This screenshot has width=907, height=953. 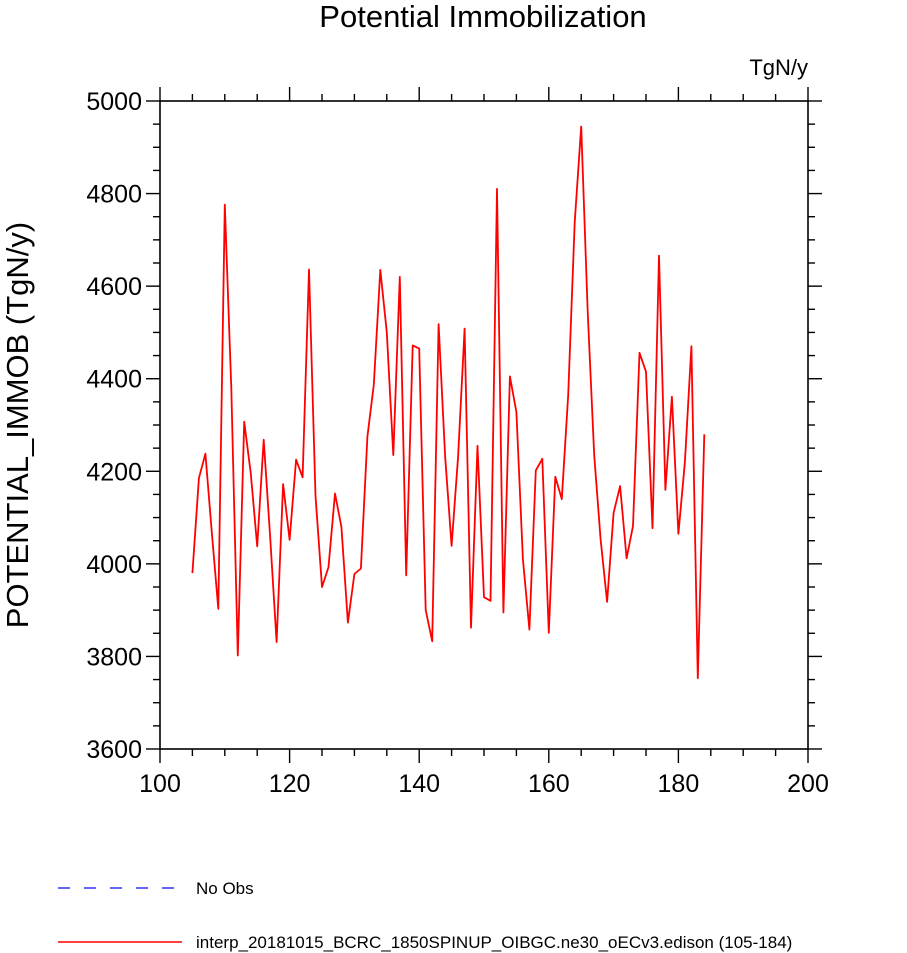 What do you see at coordinates (114, 657) in the screenshot?
I see `y-tick-label: 3800` at bounding box center [114, 657].